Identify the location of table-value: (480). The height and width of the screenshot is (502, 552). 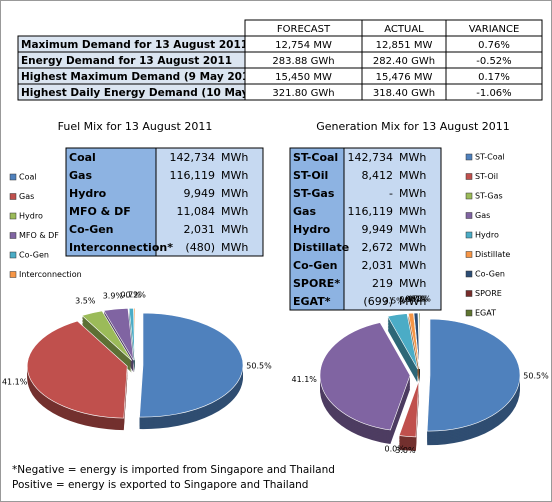
(200, 247).